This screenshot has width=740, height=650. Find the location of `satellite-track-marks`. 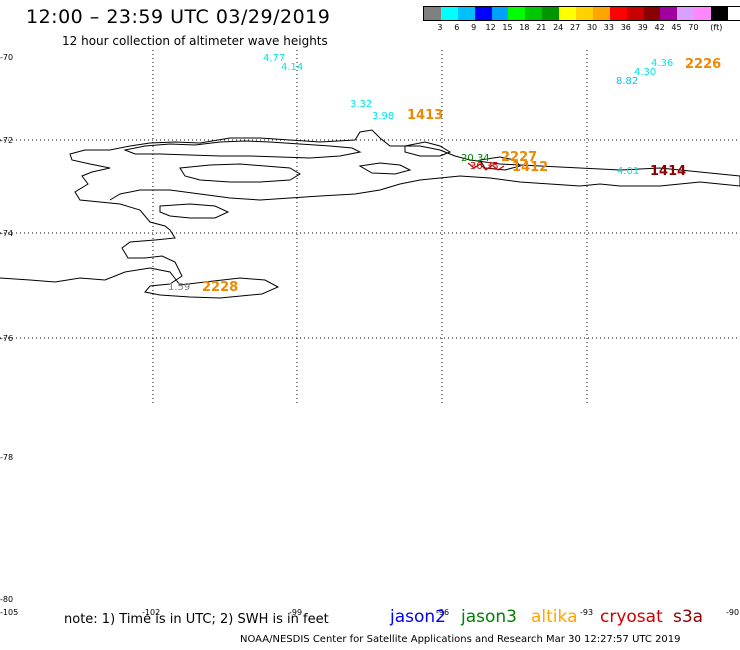

satellite-track-marks is located at coordinates (486, 166).